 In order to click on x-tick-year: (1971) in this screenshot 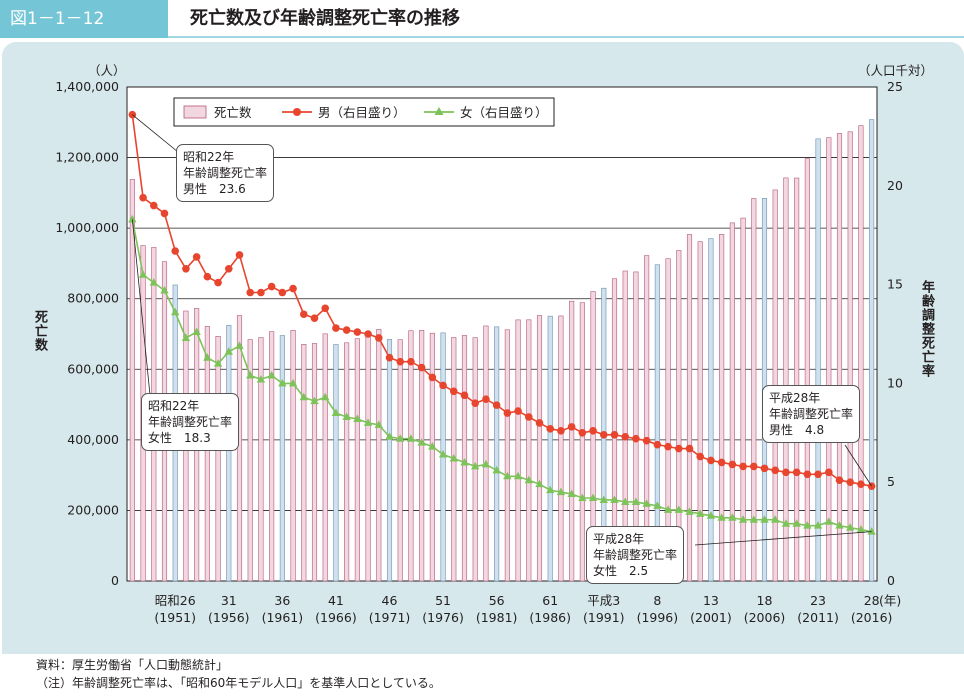, I will do `click(390, 617)`.